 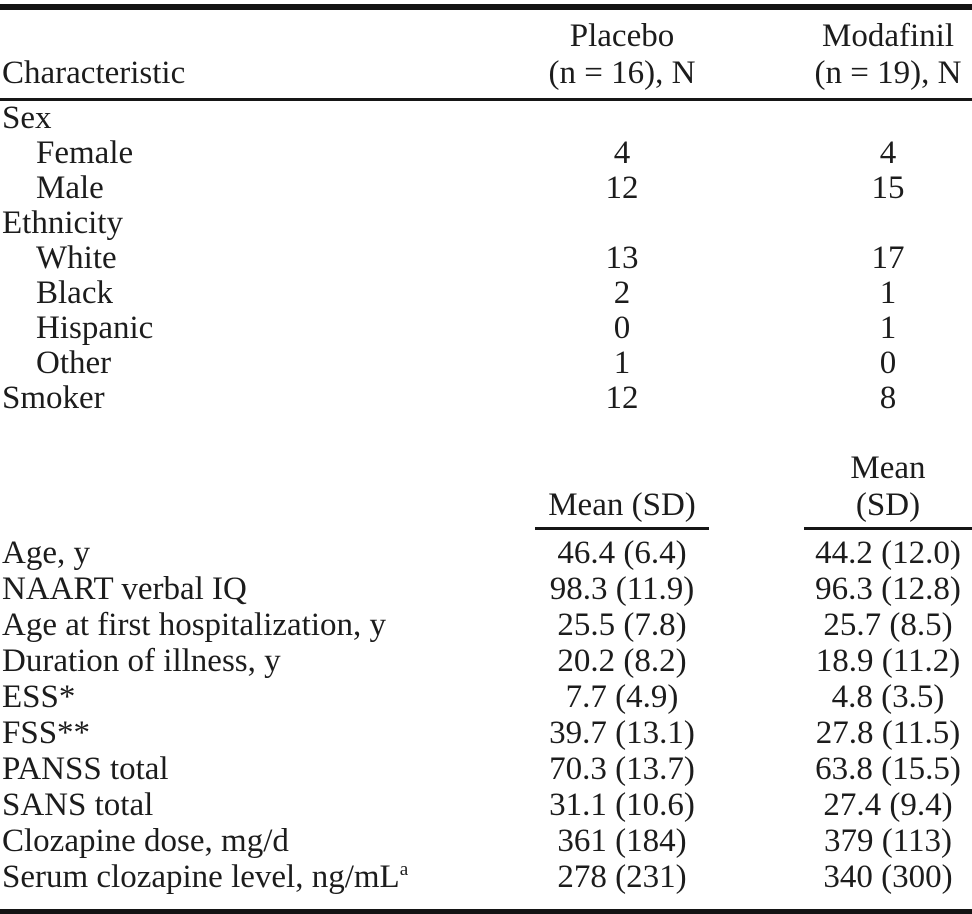 I want to click on placebo-value: 7.7 (4.9), so click(x=622, y=697).